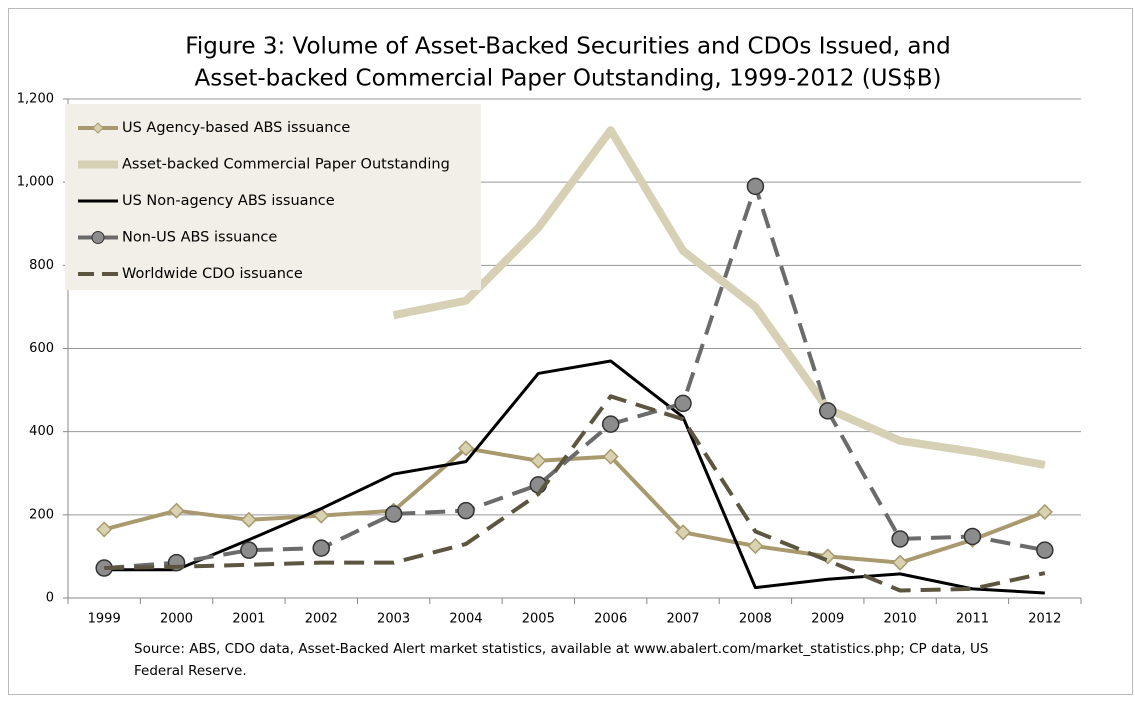 Image resolution: width=1135 pixels, height=702 pixels. I want to click on y-tick-label: 1,000, so click(35, 182).